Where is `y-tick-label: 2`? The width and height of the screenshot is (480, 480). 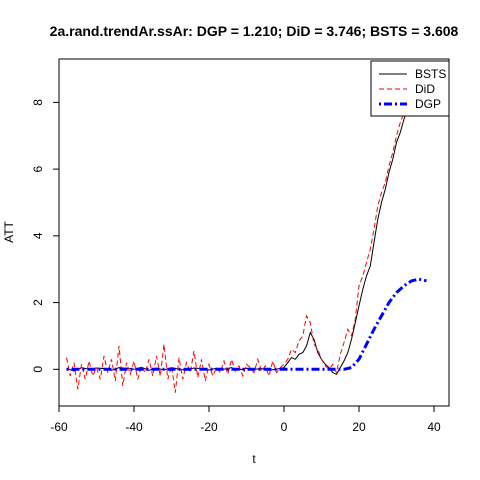
y-tick-label: 2 is located at coordinates (38, 302).